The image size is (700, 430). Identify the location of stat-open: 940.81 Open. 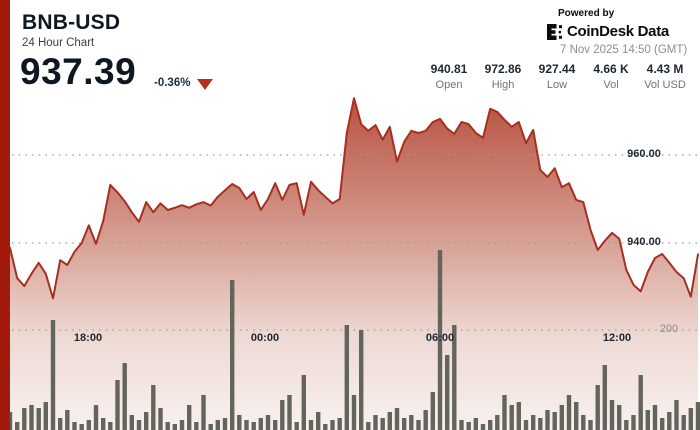
(449, 76).